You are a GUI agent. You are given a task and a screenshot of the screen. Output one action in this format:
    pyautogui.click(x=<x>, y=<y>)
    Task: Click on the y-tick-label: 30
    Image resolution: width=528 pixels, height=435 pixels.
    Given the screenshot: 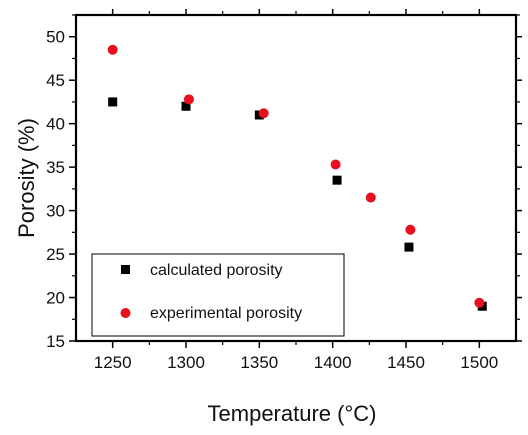 What is the action you would take?
    pyautogui.click(x=55, y=211)
    